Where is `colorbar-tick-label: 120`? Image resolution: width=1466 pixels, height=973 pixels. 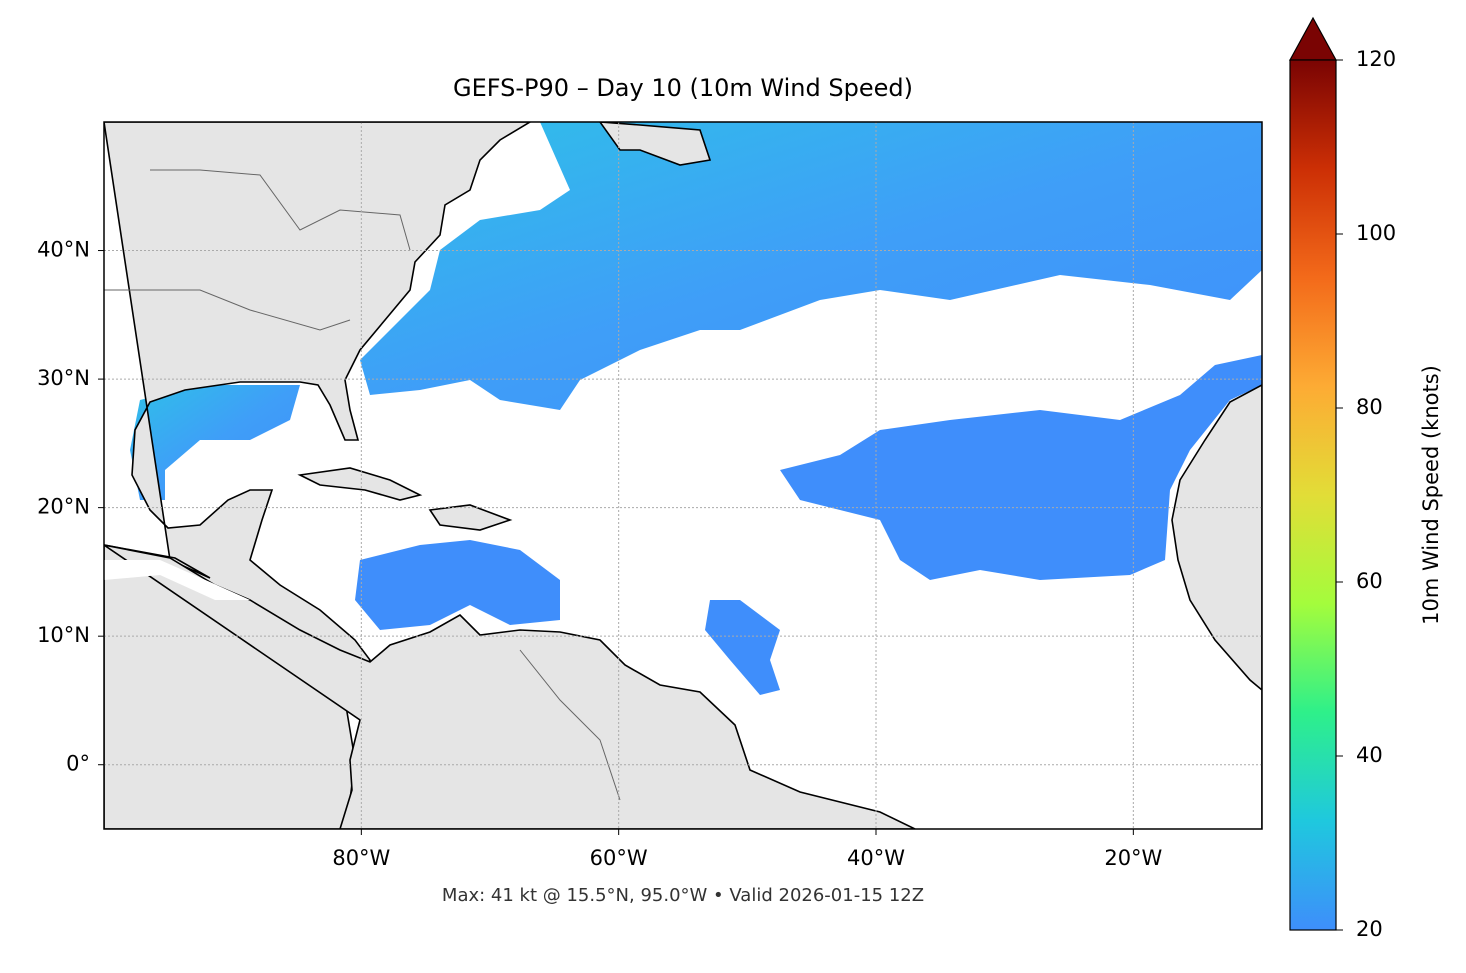 colorbar-tick-label: 120 is located at coordinates (1376, 59).